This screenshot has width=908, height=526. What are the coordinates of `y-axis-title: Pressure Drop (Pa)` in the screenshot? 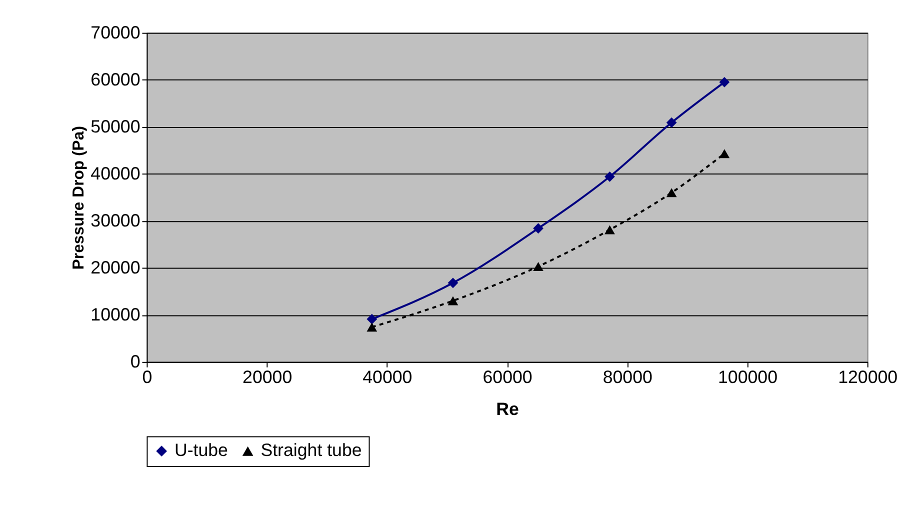 It's located at (79, 198).